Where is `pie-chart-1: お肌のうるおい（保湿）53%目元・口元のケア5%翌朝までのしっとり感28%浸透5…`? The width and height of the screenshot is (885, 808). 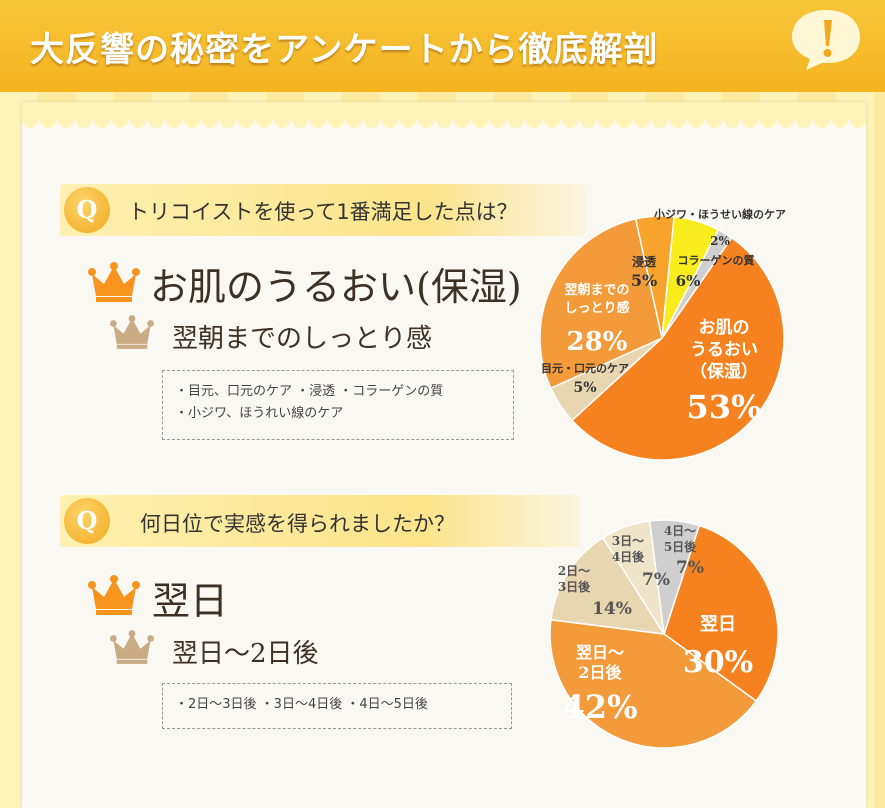
pie-chart-1: お肌のうるおい（保湿）53%目元・口元のケア5%翌朝までのしっとり感28%浸透5… is located at coordinates (663, 334).